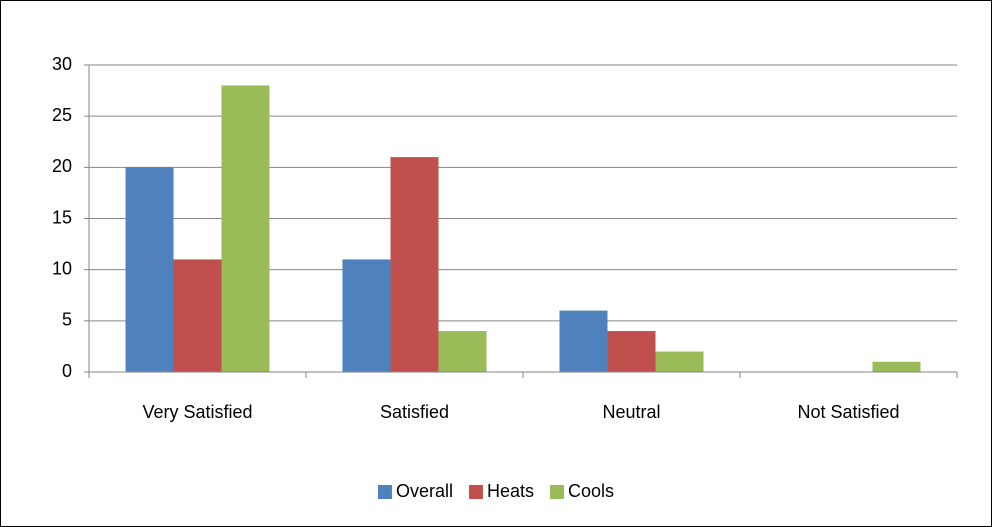 Image resolution: width=992 pixels, height=527 pixels. I want to click on legend-label: Cools, so click(591, 491).